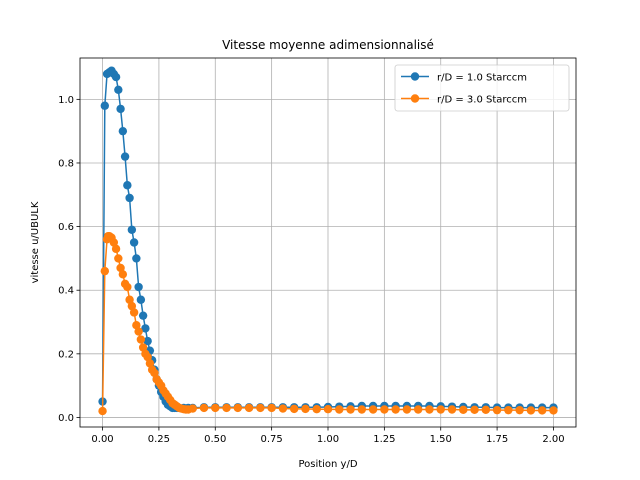 The width and height of the screenshot is (640, 480). What do you see at coordinates (35, 242) in the screenshot?
I see `y-axis-label: vitesse u/UBULK` at bounding box center [35, 242].